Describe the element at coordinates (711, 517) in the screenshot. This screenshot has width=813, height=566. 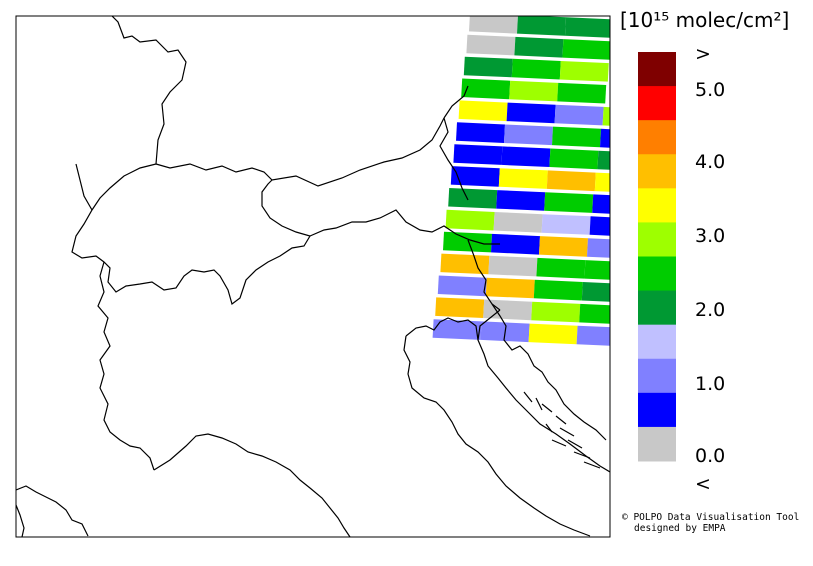
I see `credits-line1: © POLPO Data Visualisation Tool` at that location.